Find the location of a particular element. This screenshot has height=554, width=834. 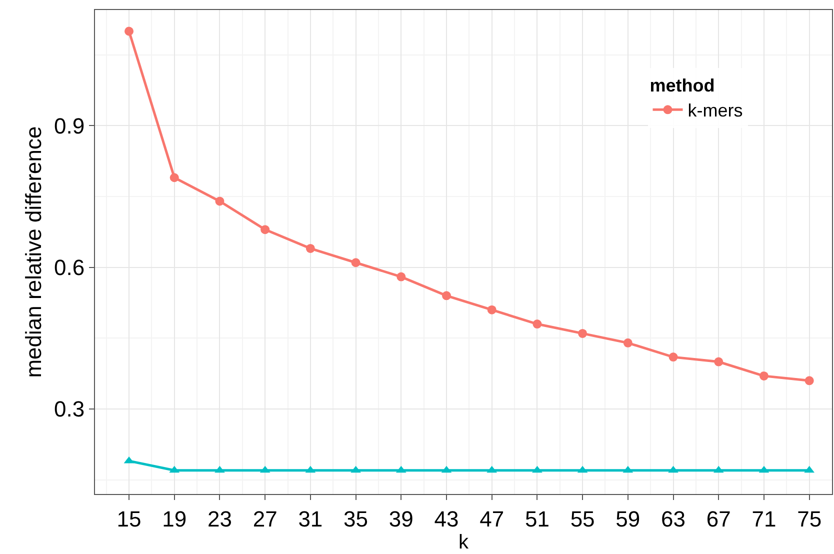

x-tick-label: 35 is located at coordinates (356, 519).